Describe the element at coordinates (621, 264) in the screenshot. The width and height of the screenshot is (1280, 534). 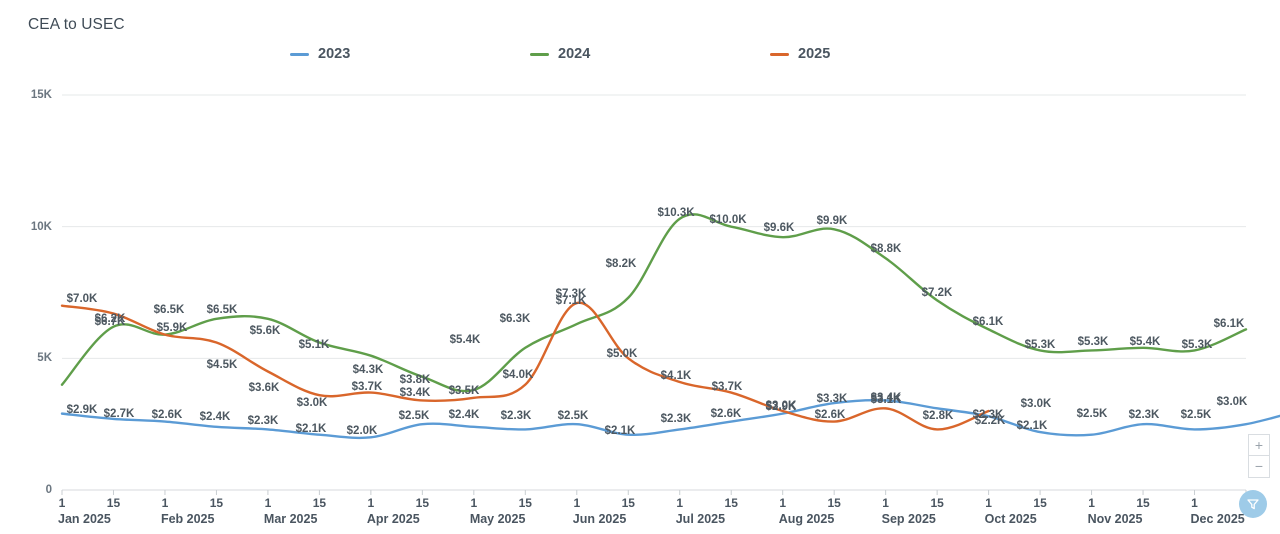
I see `data-point-label: $8.2K` at that location.